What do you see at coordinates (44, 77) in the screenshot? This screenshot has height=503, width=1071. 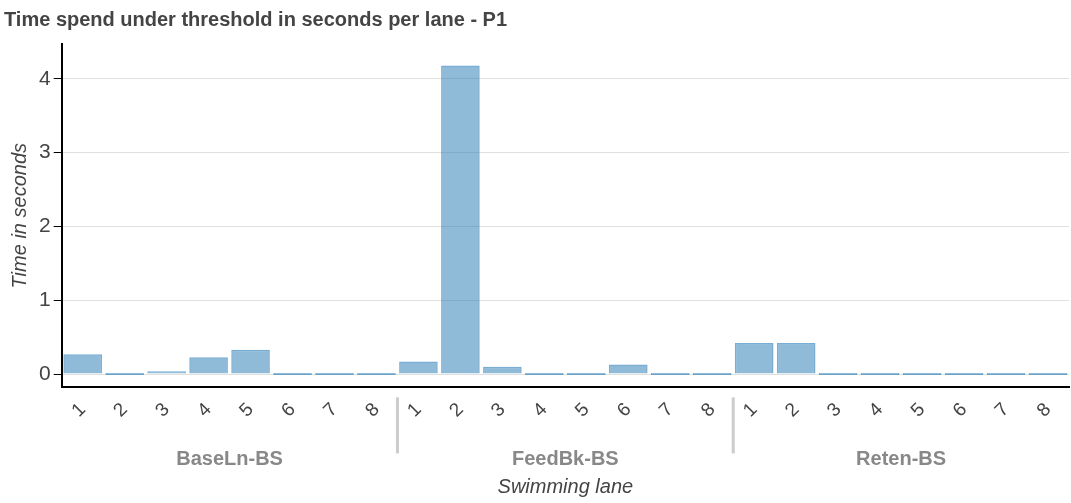 I see `y-tick-label: 4` at bounding box center [44, 77].